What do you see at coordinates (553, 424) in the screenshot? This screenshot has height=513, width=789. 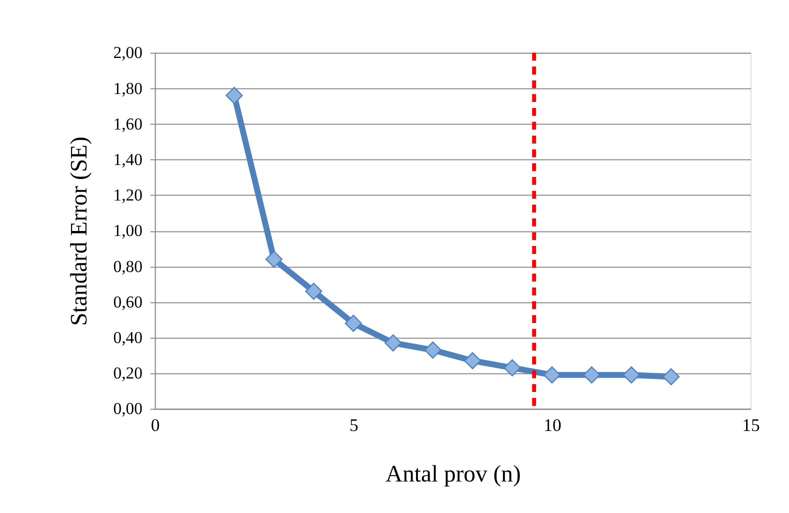 I see `x-tick-label: 10` at bounding box center [553, 424].